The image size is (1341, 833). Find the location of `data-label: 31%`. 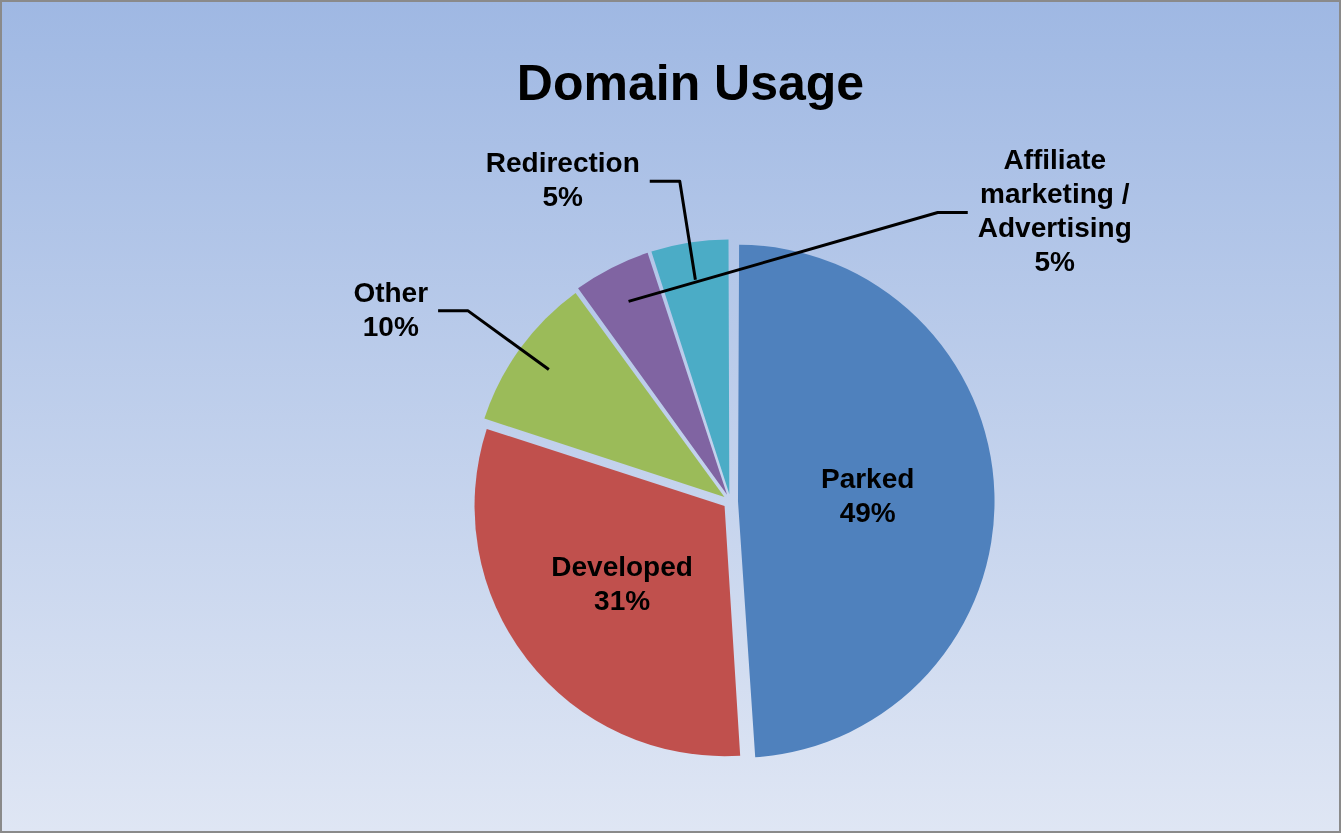

data-label: 31% is located at coordinates (622, 601).